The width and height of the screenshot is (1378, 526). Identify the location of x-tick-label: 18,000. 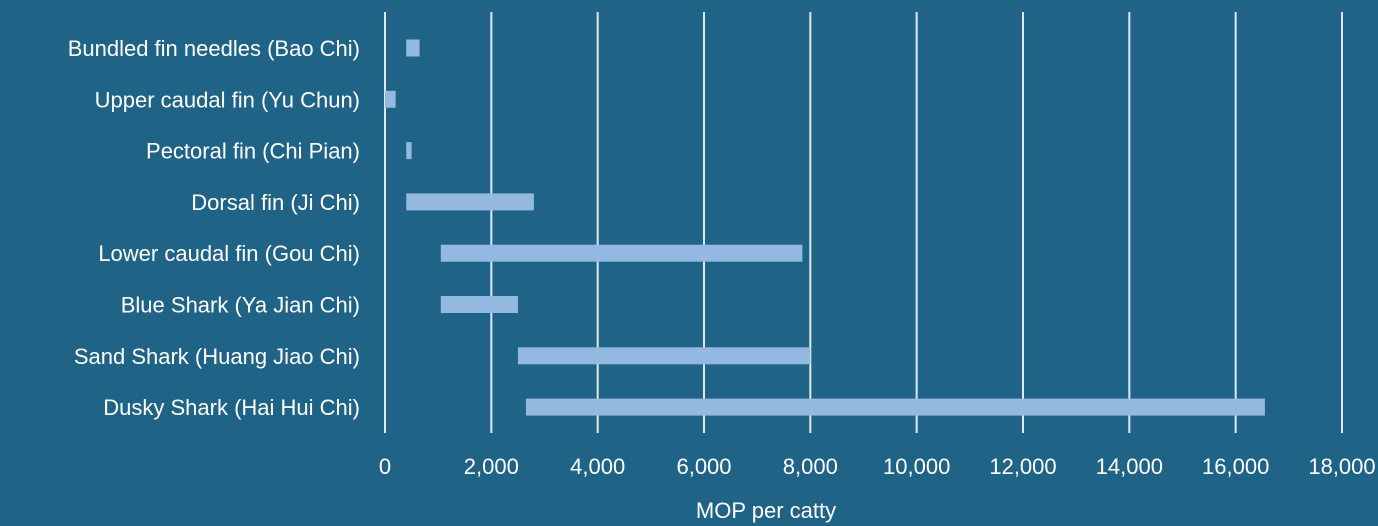
(1341, 466).